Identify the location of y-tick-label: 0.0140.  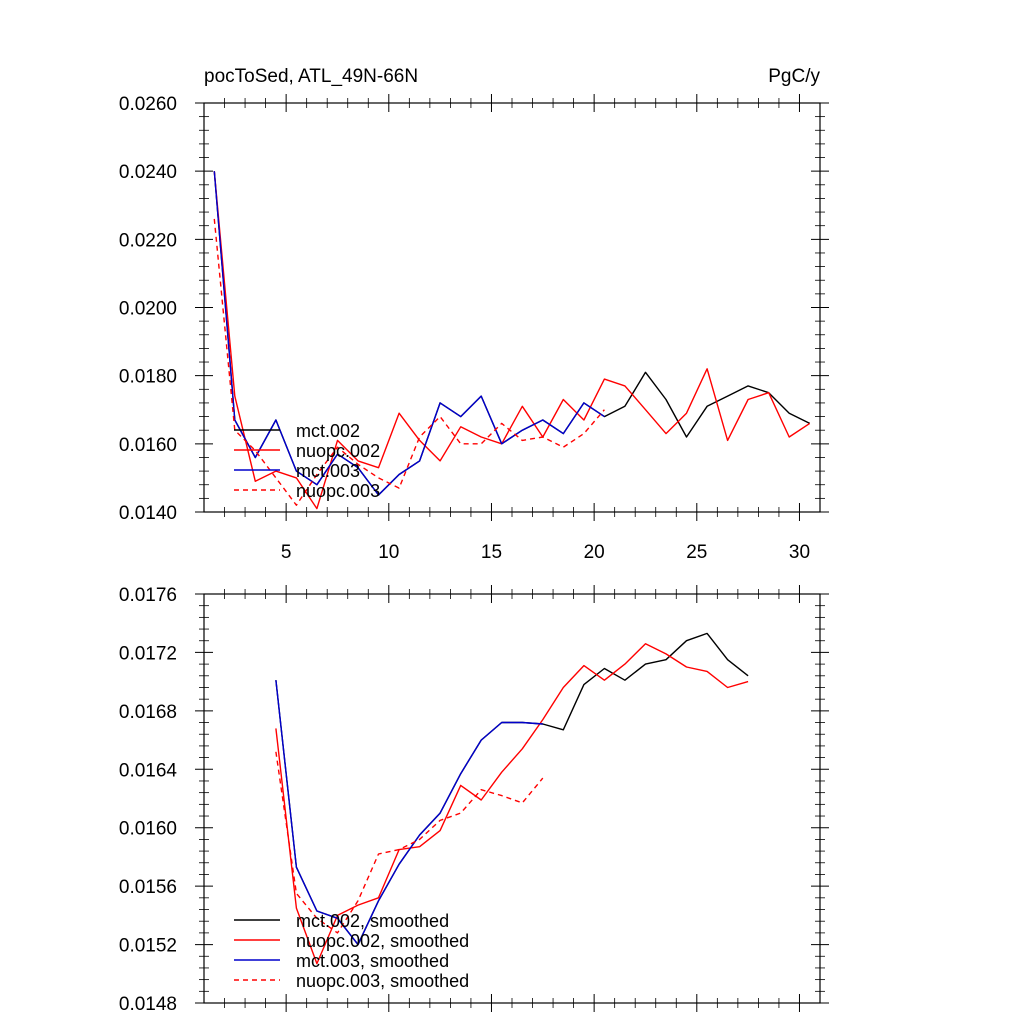
(148, 513).